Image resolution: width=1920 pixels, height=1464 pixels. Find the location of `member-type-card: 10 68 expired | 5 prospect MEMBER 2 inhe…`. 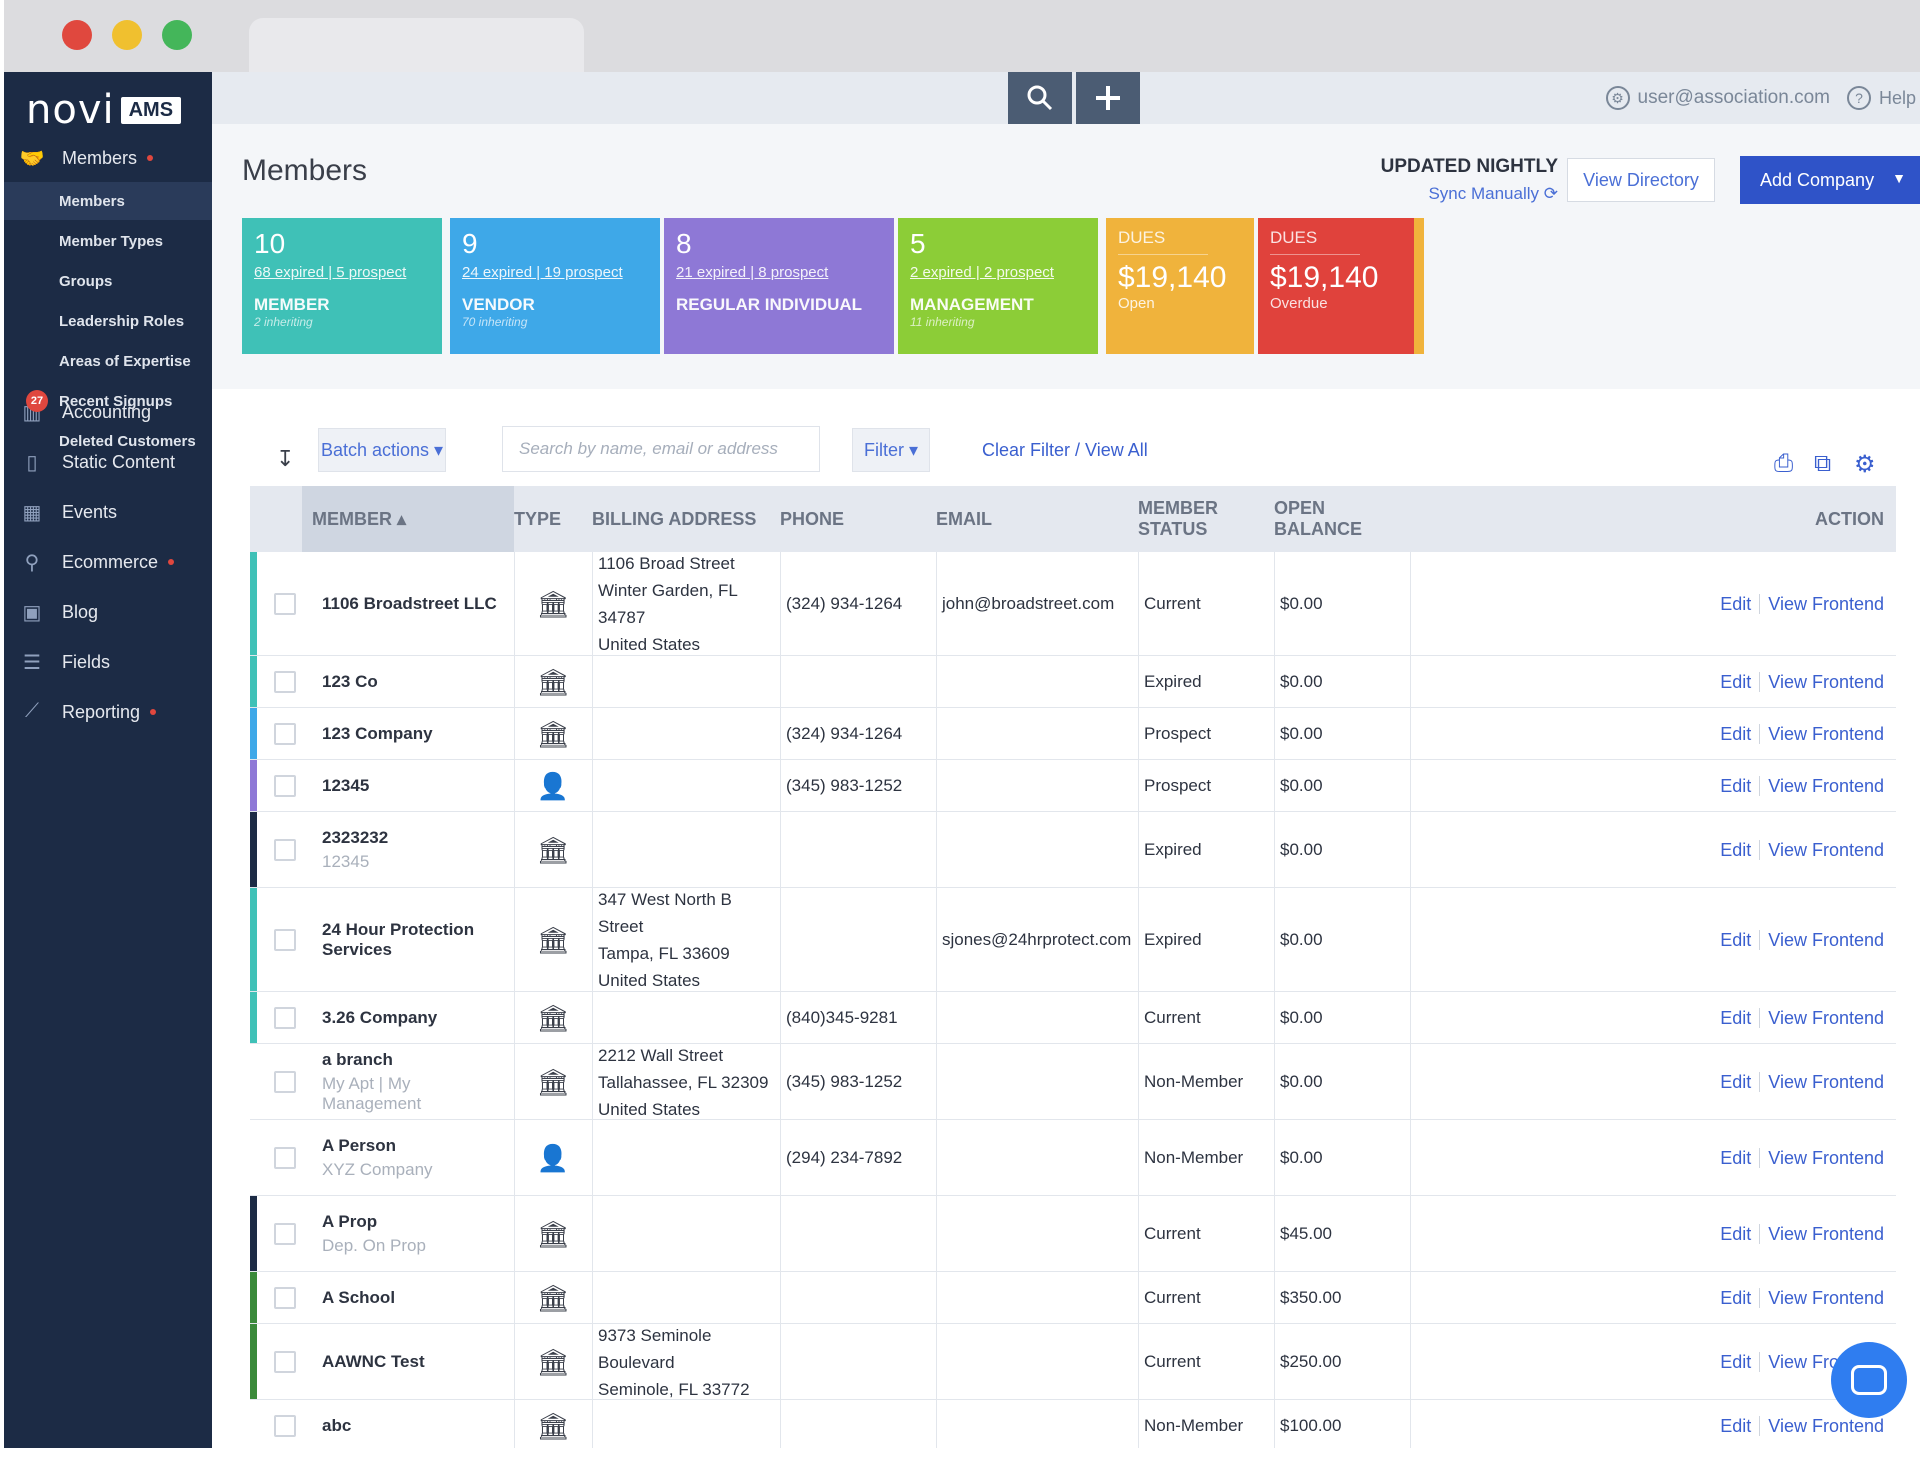

member-type-card: 10 68 expired | 5 prospect MEMBER 2 inhe… is located at coordinates (342, 286).